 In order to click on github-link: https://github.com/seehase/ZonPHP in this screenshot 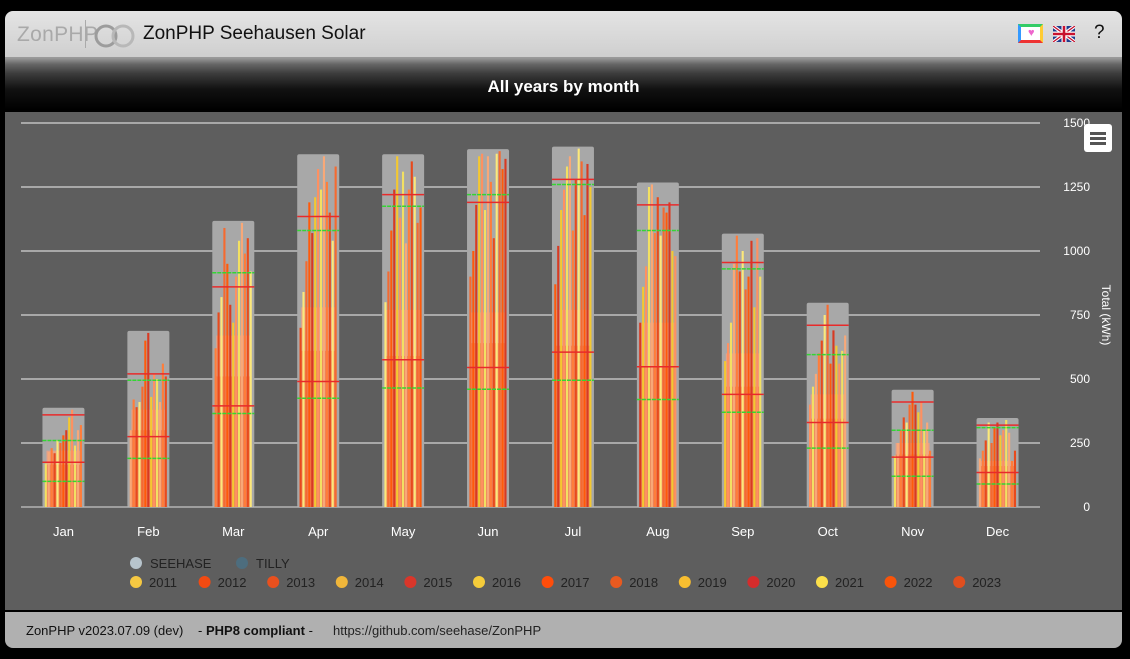, I will do `click(437, 630)`.